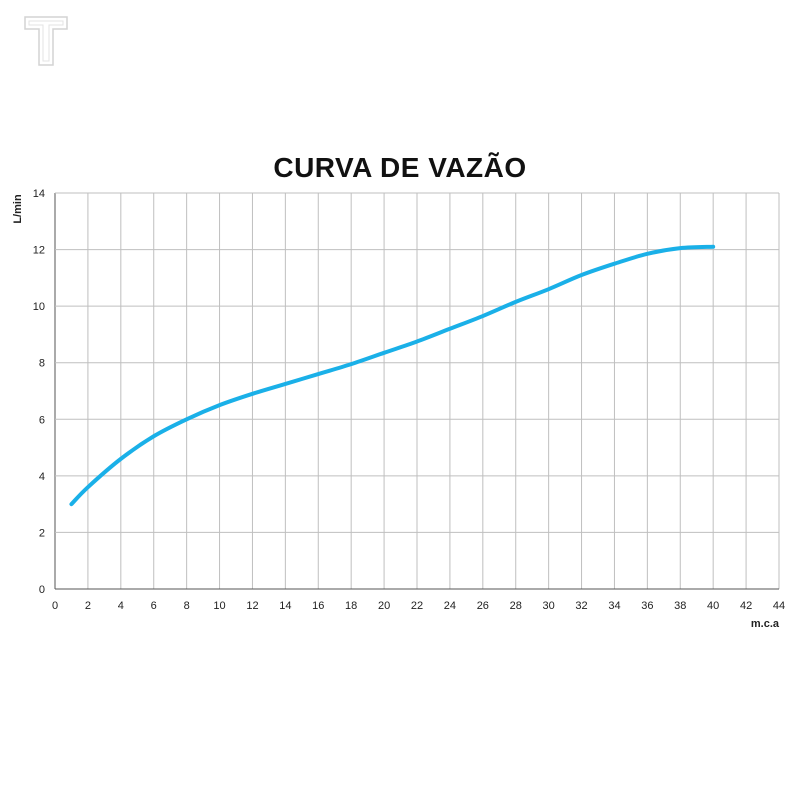 The width and height of the screenshot is (800, 800). What do you see at coordinates (549, 606) in the screenshot?
I see `x-tick-label: 30` at bounding box center [549, 606].